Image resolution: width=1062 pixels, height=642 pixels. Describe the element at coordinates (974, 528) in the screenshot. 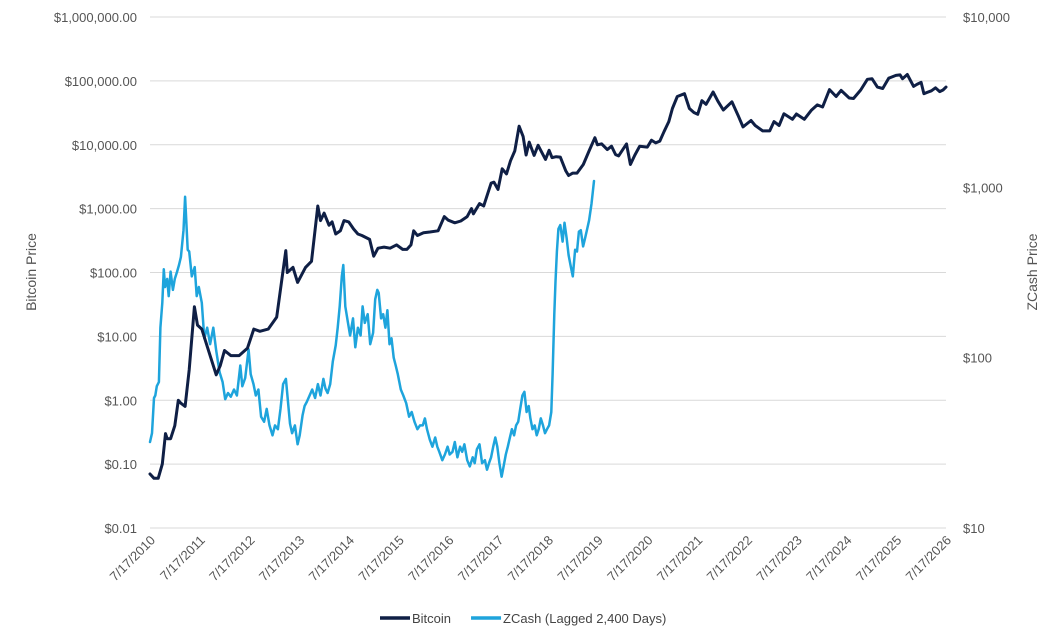

I see `right-tick-label: $10` at that location.